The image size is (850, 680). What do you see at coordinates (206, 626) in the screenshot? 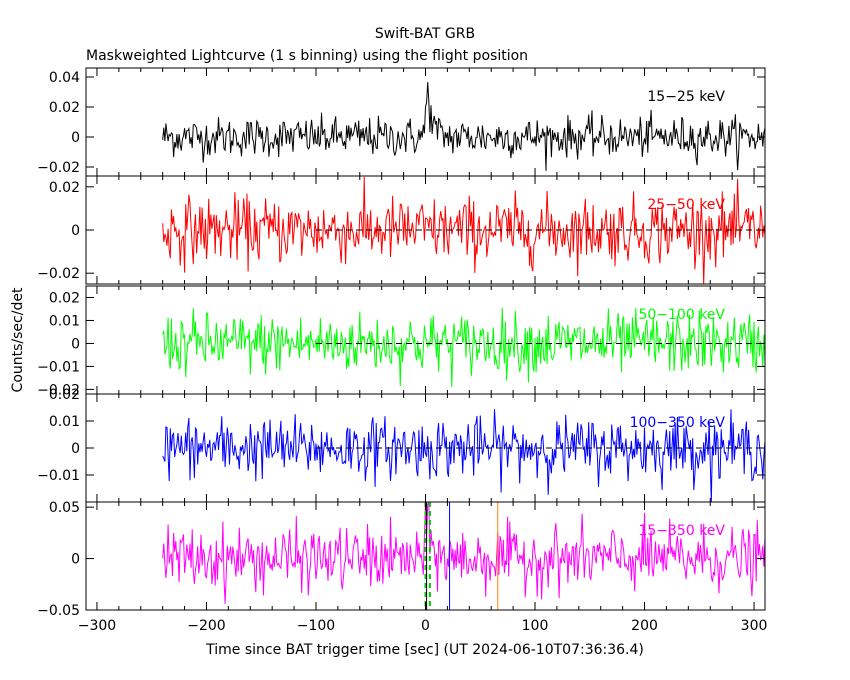
I see `x-tick-label: −200` at bounding box center [206, 626].